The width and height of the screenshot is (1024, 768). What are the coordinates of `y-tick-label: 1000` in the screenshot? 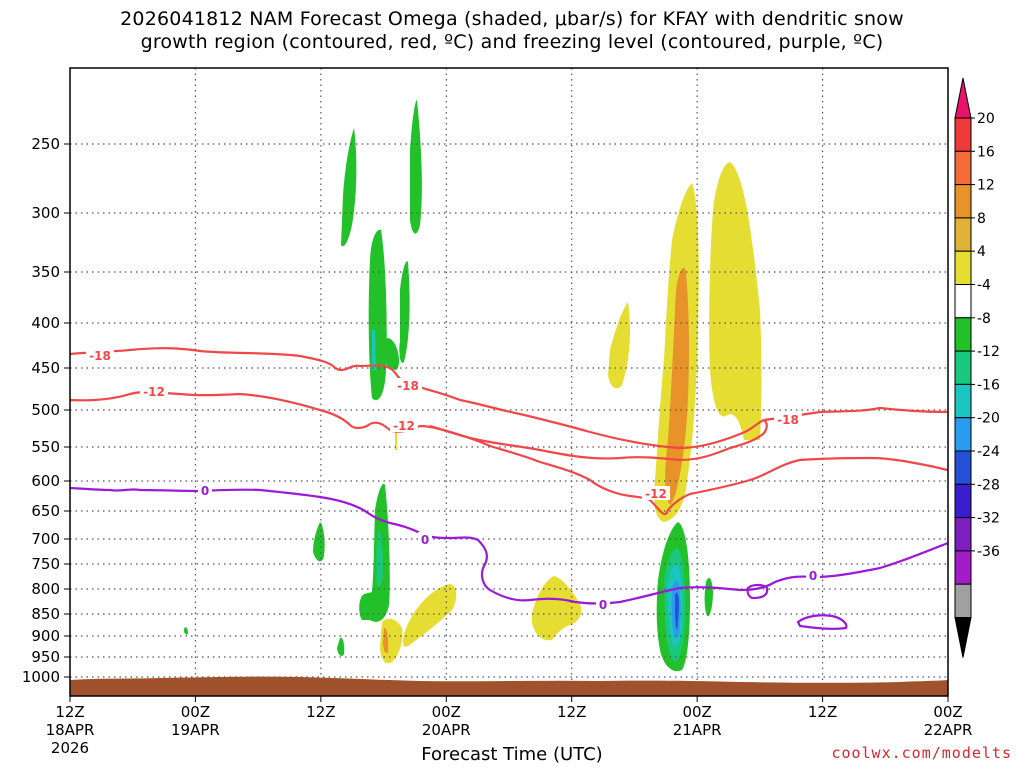 It's located at (41, 677).